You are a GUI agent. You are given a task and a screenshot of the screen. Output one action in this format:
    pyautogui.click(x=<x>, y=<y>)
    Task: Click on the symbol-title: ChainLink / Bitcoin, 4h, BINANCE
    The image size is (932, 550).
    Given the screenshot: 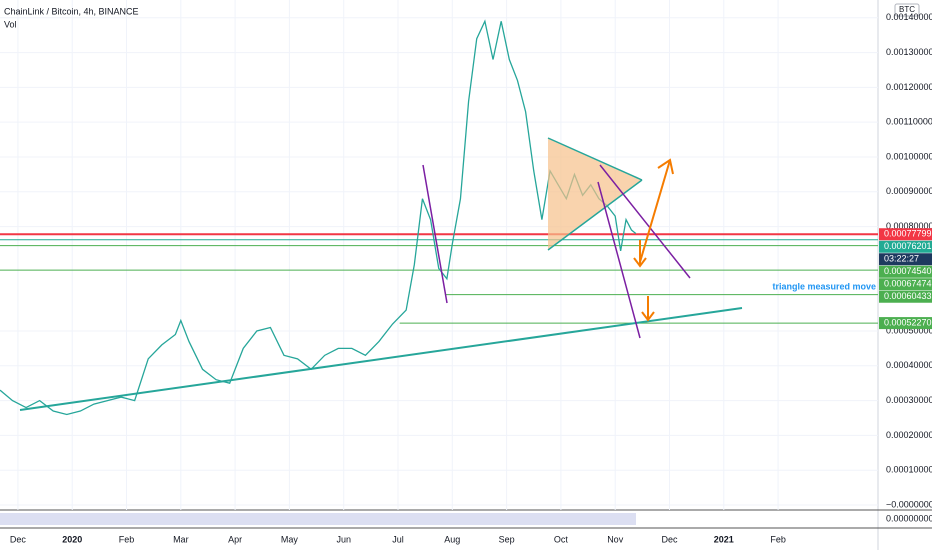 What is the action you would take?
    pyautogui.click(x=71, y=11)
    